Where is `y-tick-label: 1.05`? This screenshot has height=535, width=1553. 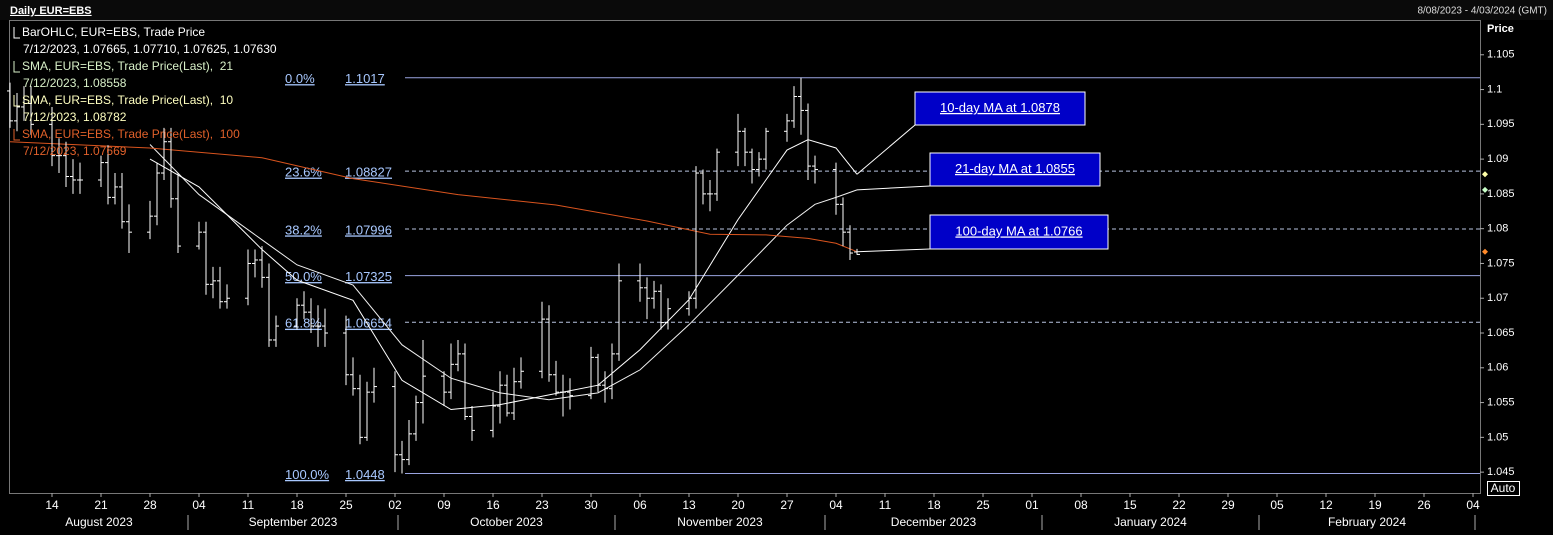 y-tick-label: 1.05 is located at coordinates (1497, 437).